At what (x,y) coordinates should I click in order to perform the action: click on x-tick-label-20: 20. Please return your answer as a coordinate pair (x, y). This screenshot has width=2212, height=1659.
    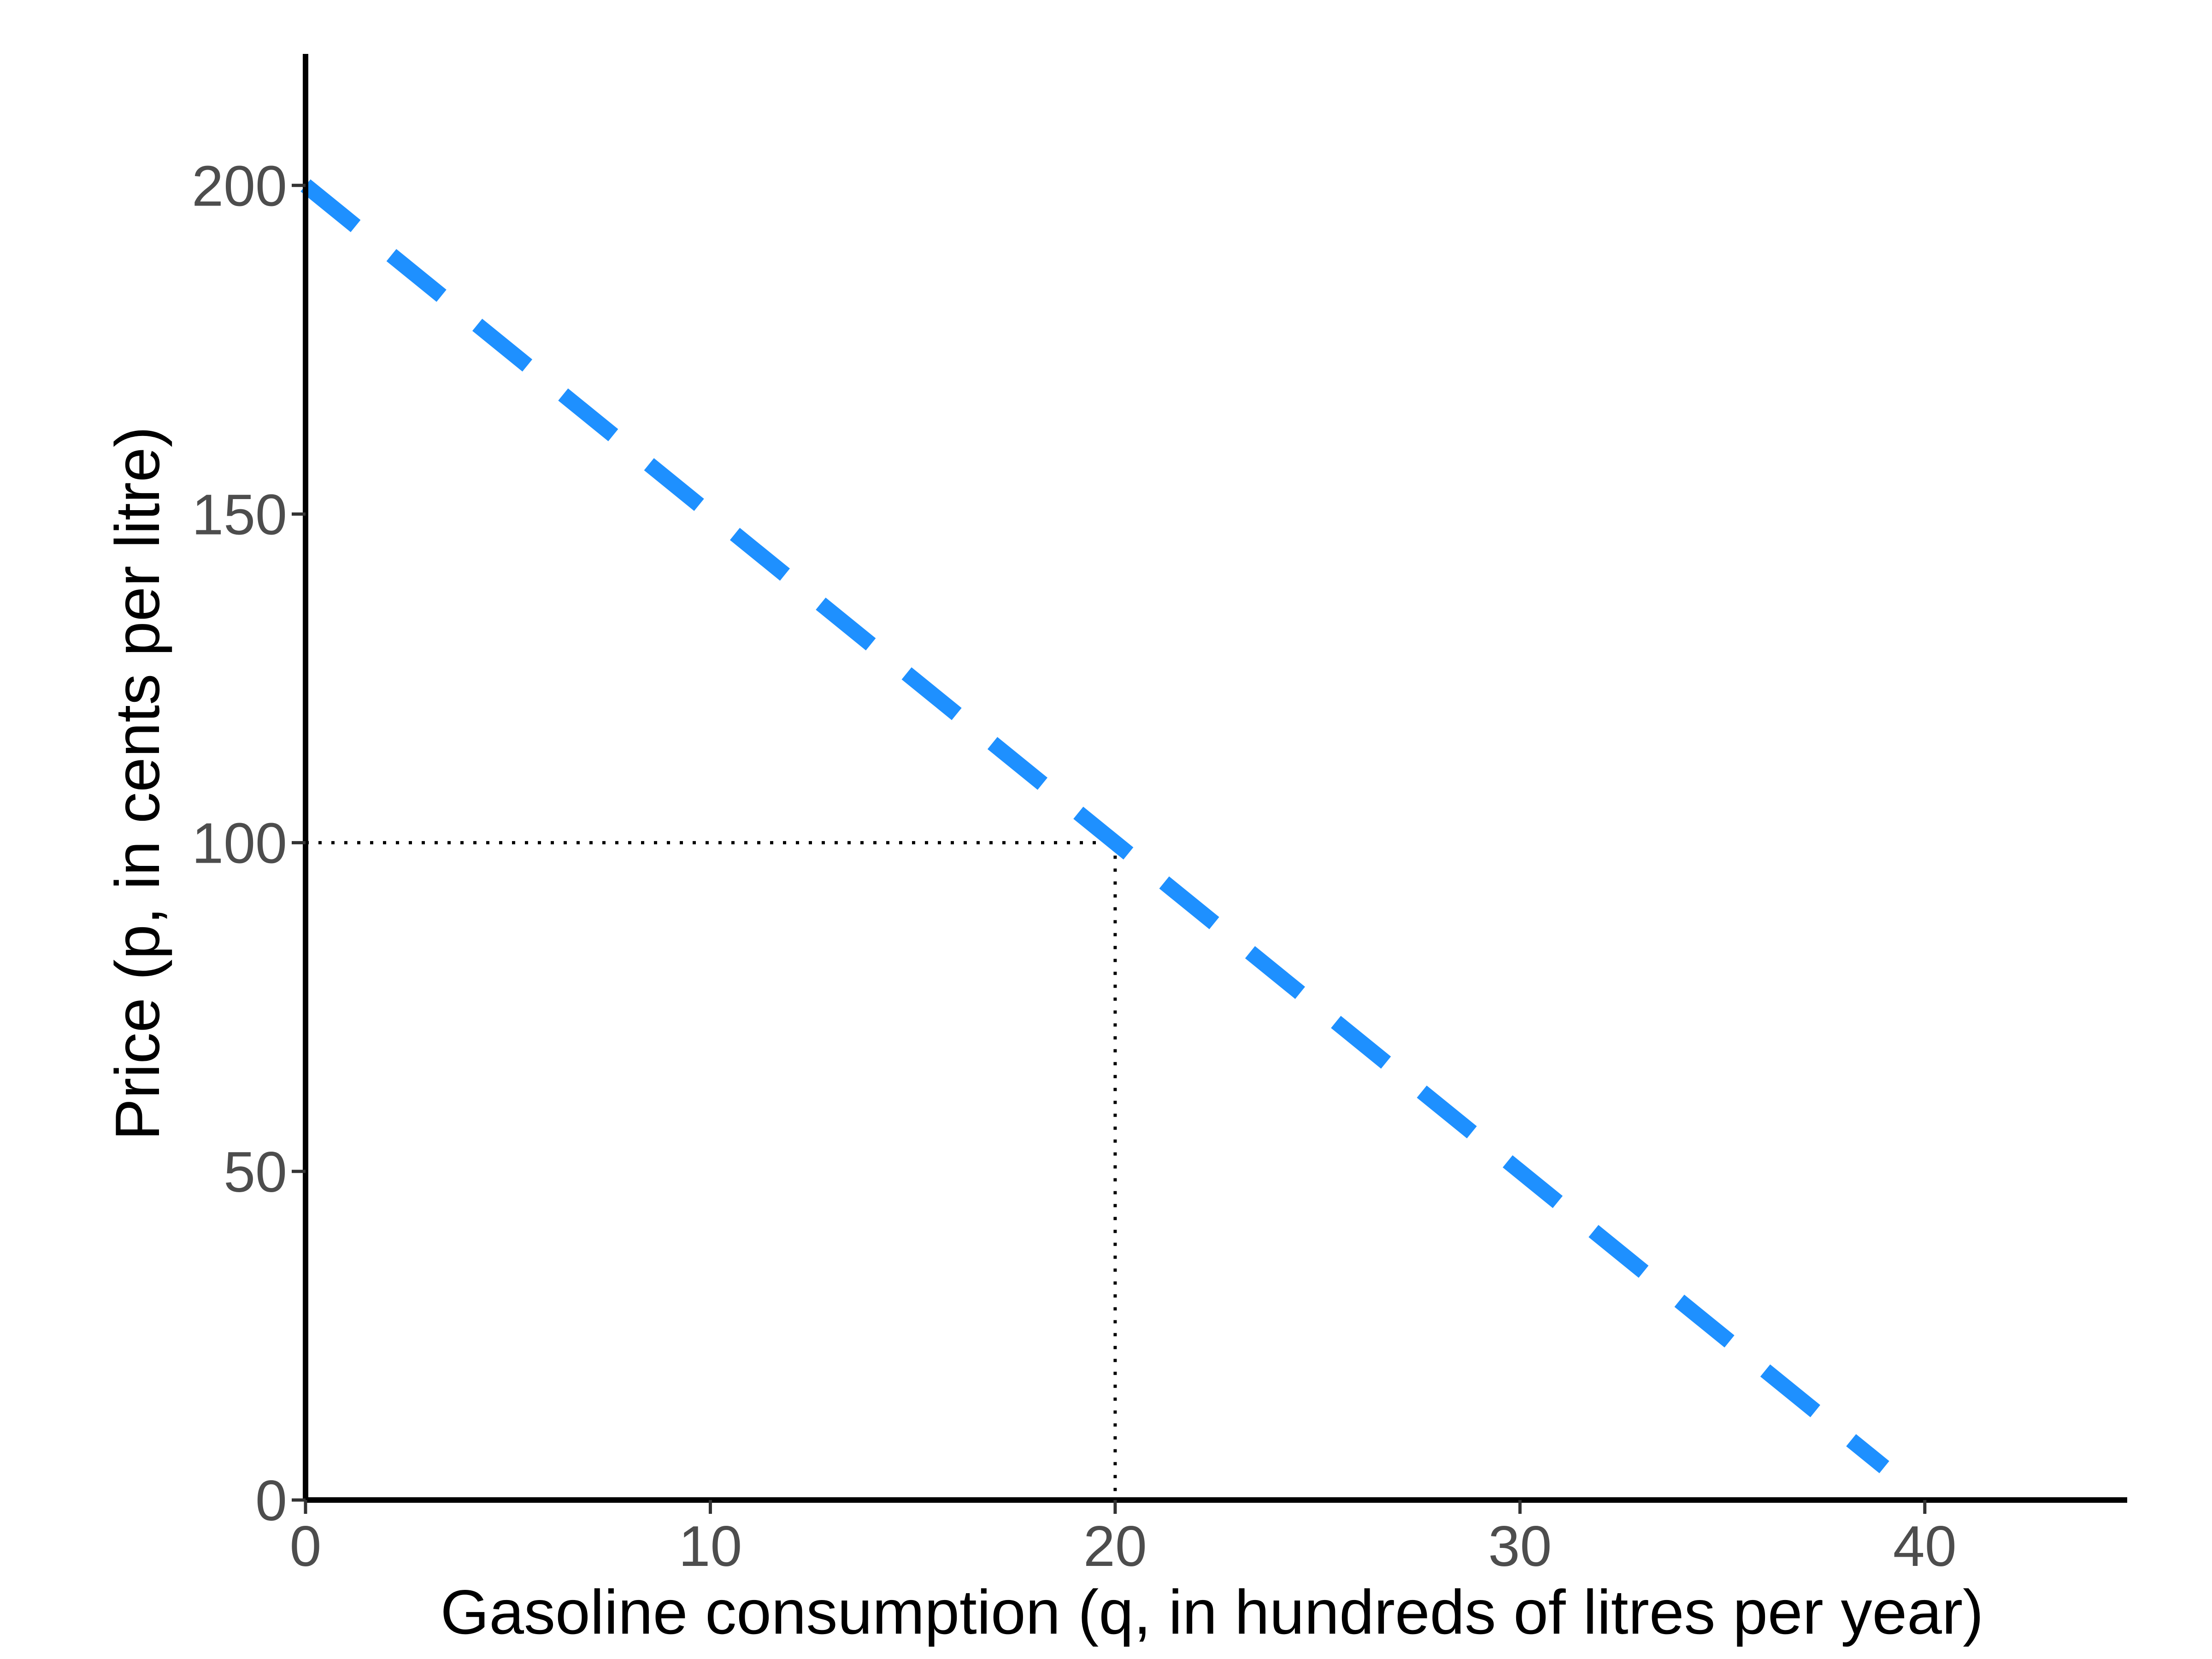
    Looking at the image, I should click on (1115, 1546).